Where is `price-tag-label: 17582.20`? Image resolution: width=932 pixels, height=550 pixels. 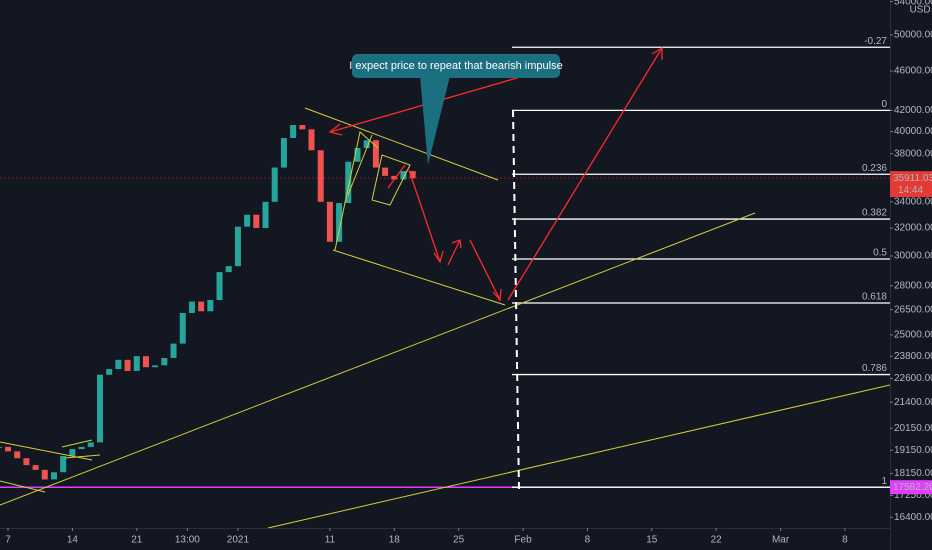
price-tag-label: 17582.20 is located at coordinates (912, 487).